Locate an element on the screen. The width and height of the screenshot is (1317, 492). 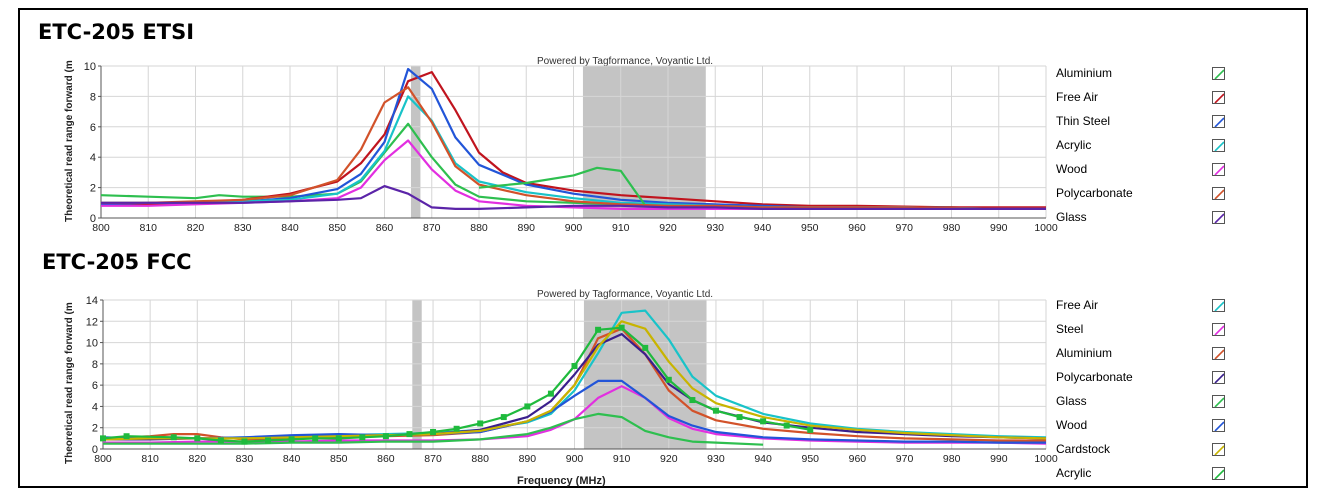
x-tick-label-etsi-20: 1000 is located at coordinates (1046, 228).